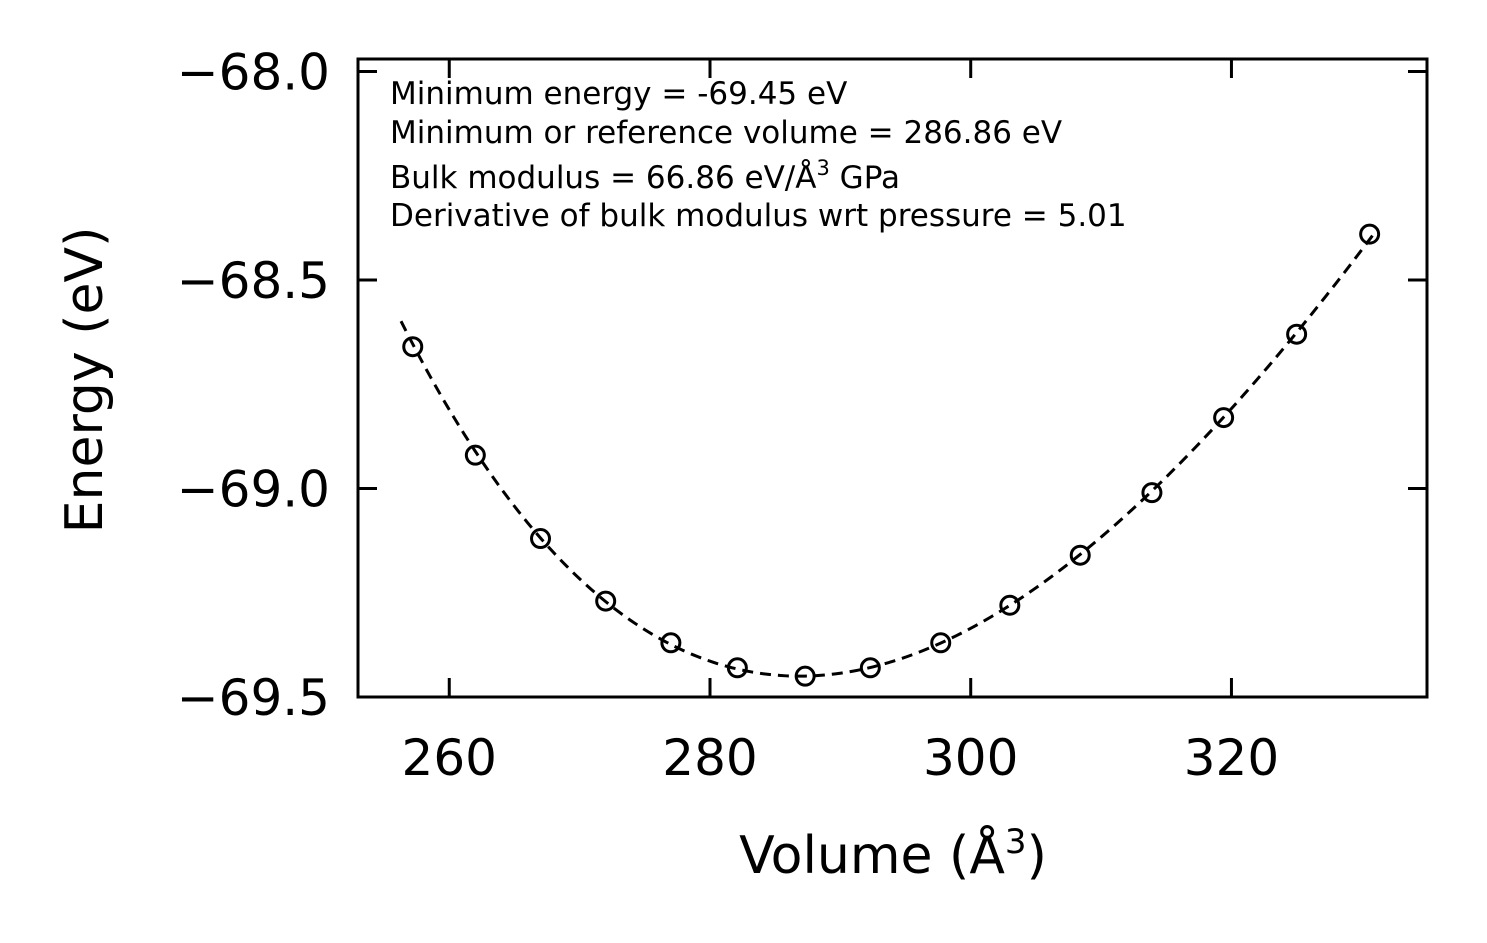 The image size is (1487, 943). What do you see at coordinates (872, 855) in the screenshot?
I see `x-axis-label-base: Volume (Å` at bounding box center [872, 855].